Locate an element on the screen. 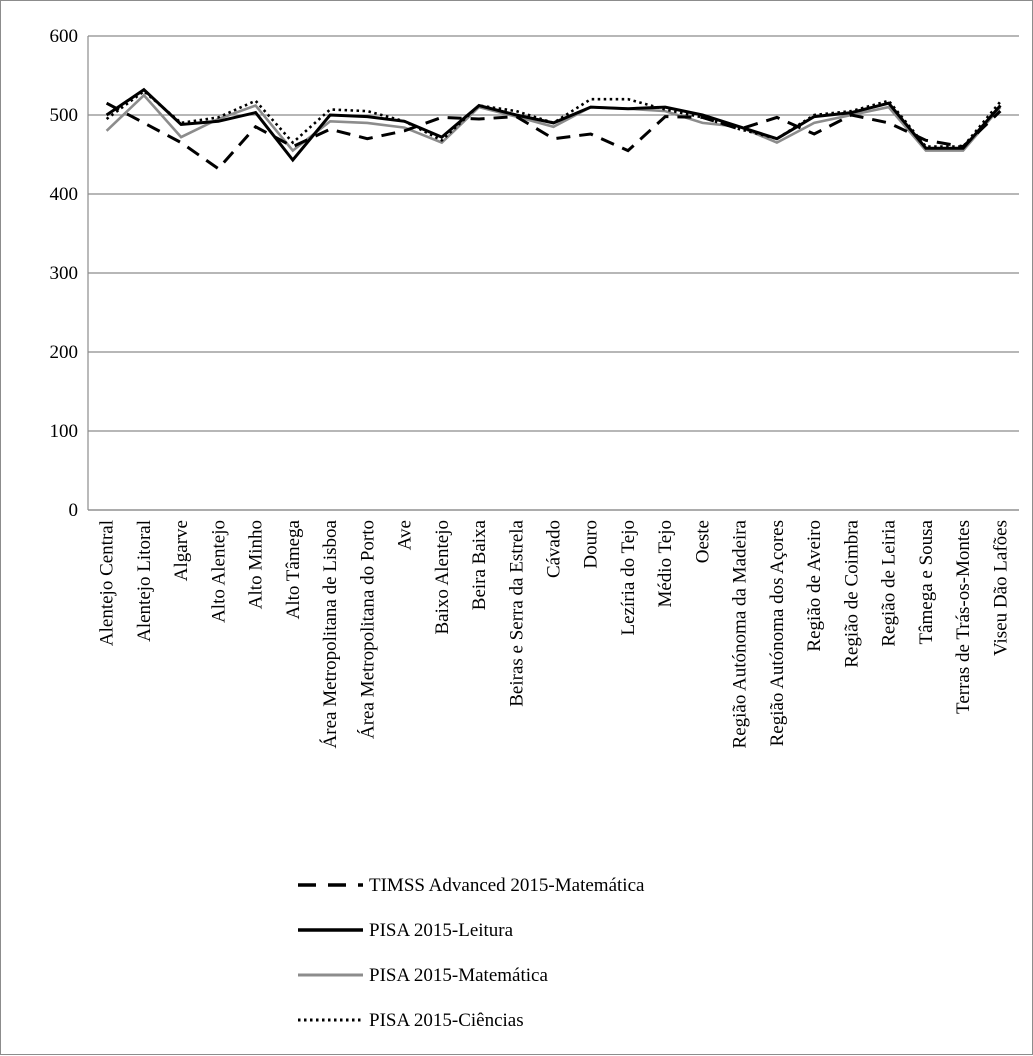 This screenshot has width=1033, height=1056. y-tick-label: 100 is located at coordinates (64, 431).